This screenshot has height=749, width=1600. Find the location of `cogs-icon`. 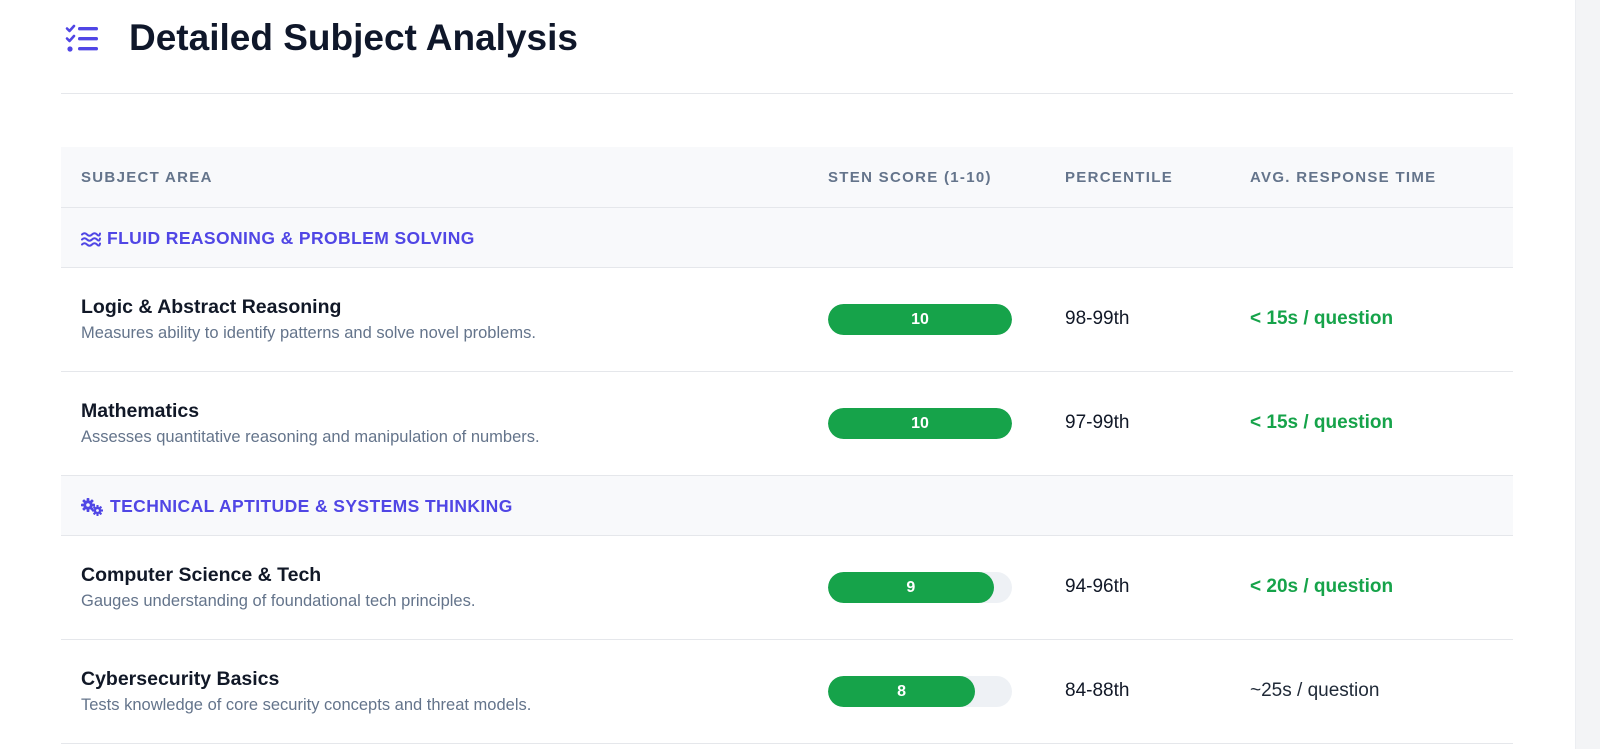

cogs-icon is located at coordinates (92, 506).